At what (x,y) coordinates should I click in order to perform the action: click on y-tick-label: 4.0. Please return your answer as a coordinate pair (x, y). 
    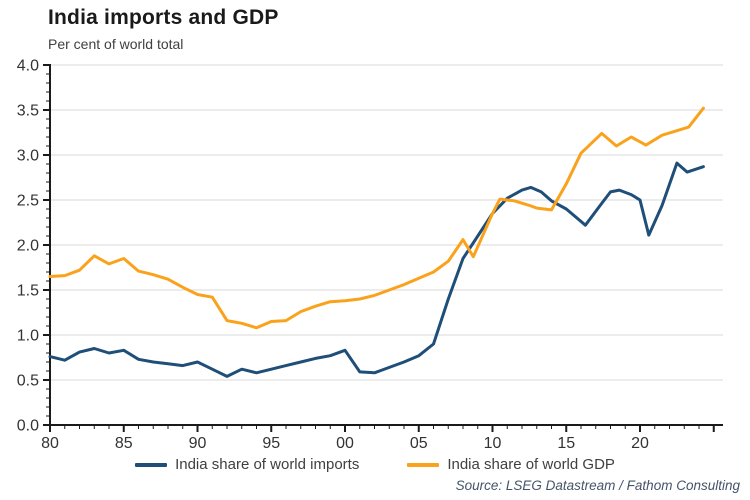
    Looking at the image, I should click on (28, 66).